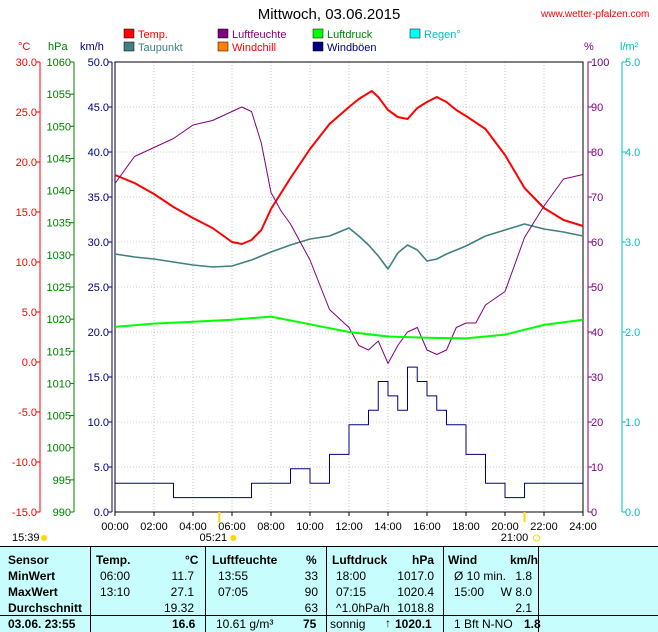 The width and height of the screenshot is (658, 632). What do you see at coordinates (363, 608) in the screenshot?
I see `row-press-time: ^1.0hPa/h` at bounding box center [363, 608].